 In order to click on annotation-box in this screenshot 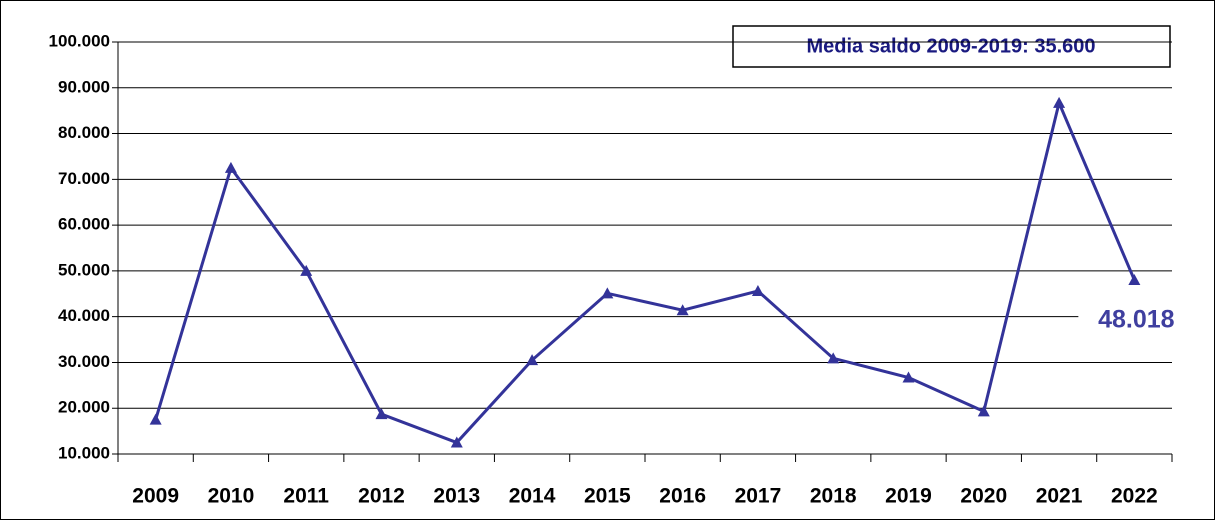, I will do `click(951, 46)`.